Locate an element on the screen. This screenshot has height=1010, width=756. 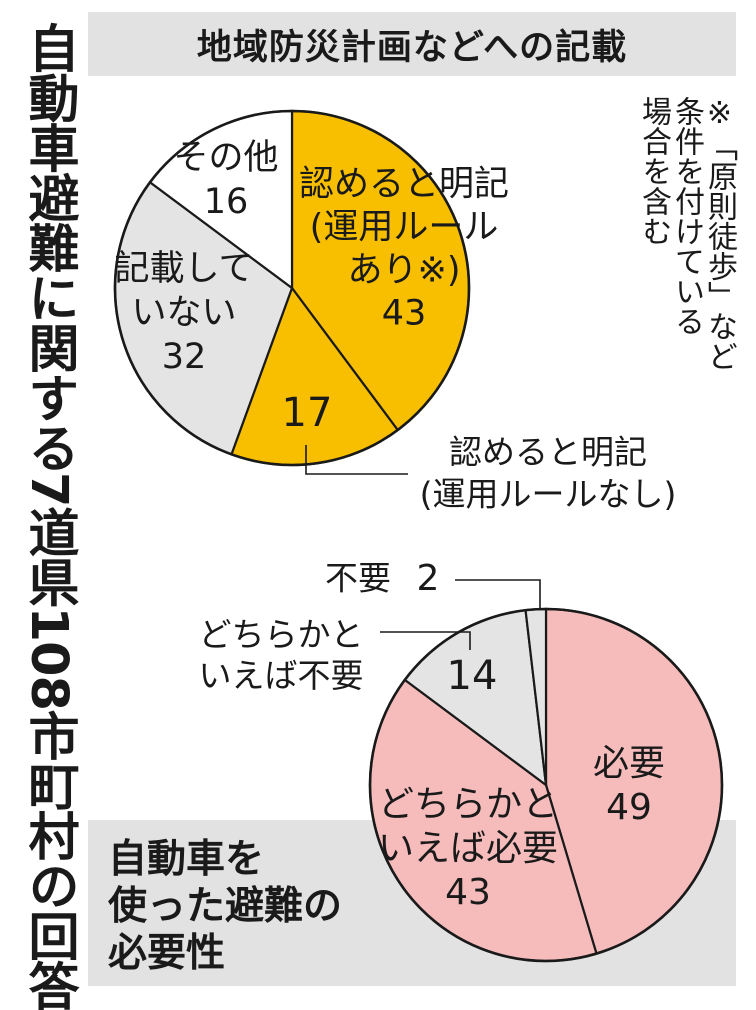
pie2-title: 自動車を 使った避難の 必要性 is located at coordinates (225, 906).